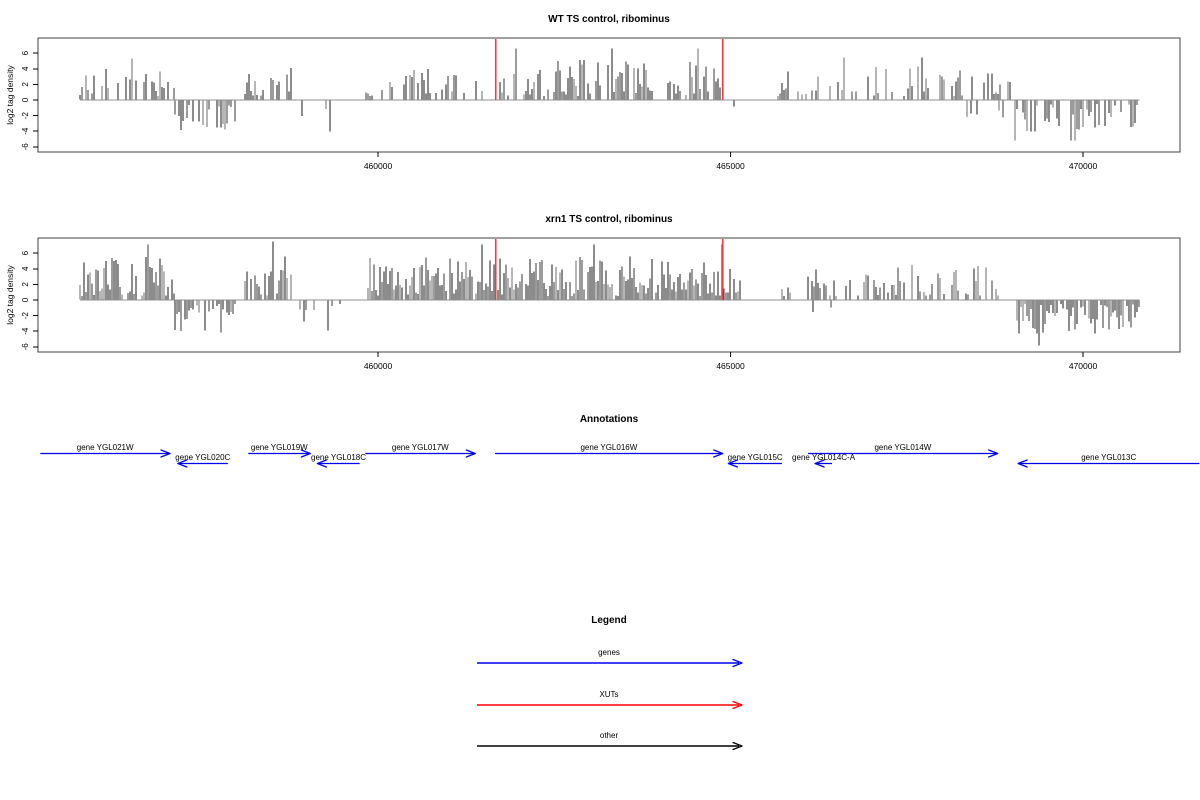  Describe the element at coordinates (608, 694) in the screenshot. I see `legend-item-label: XUTs` at that location.